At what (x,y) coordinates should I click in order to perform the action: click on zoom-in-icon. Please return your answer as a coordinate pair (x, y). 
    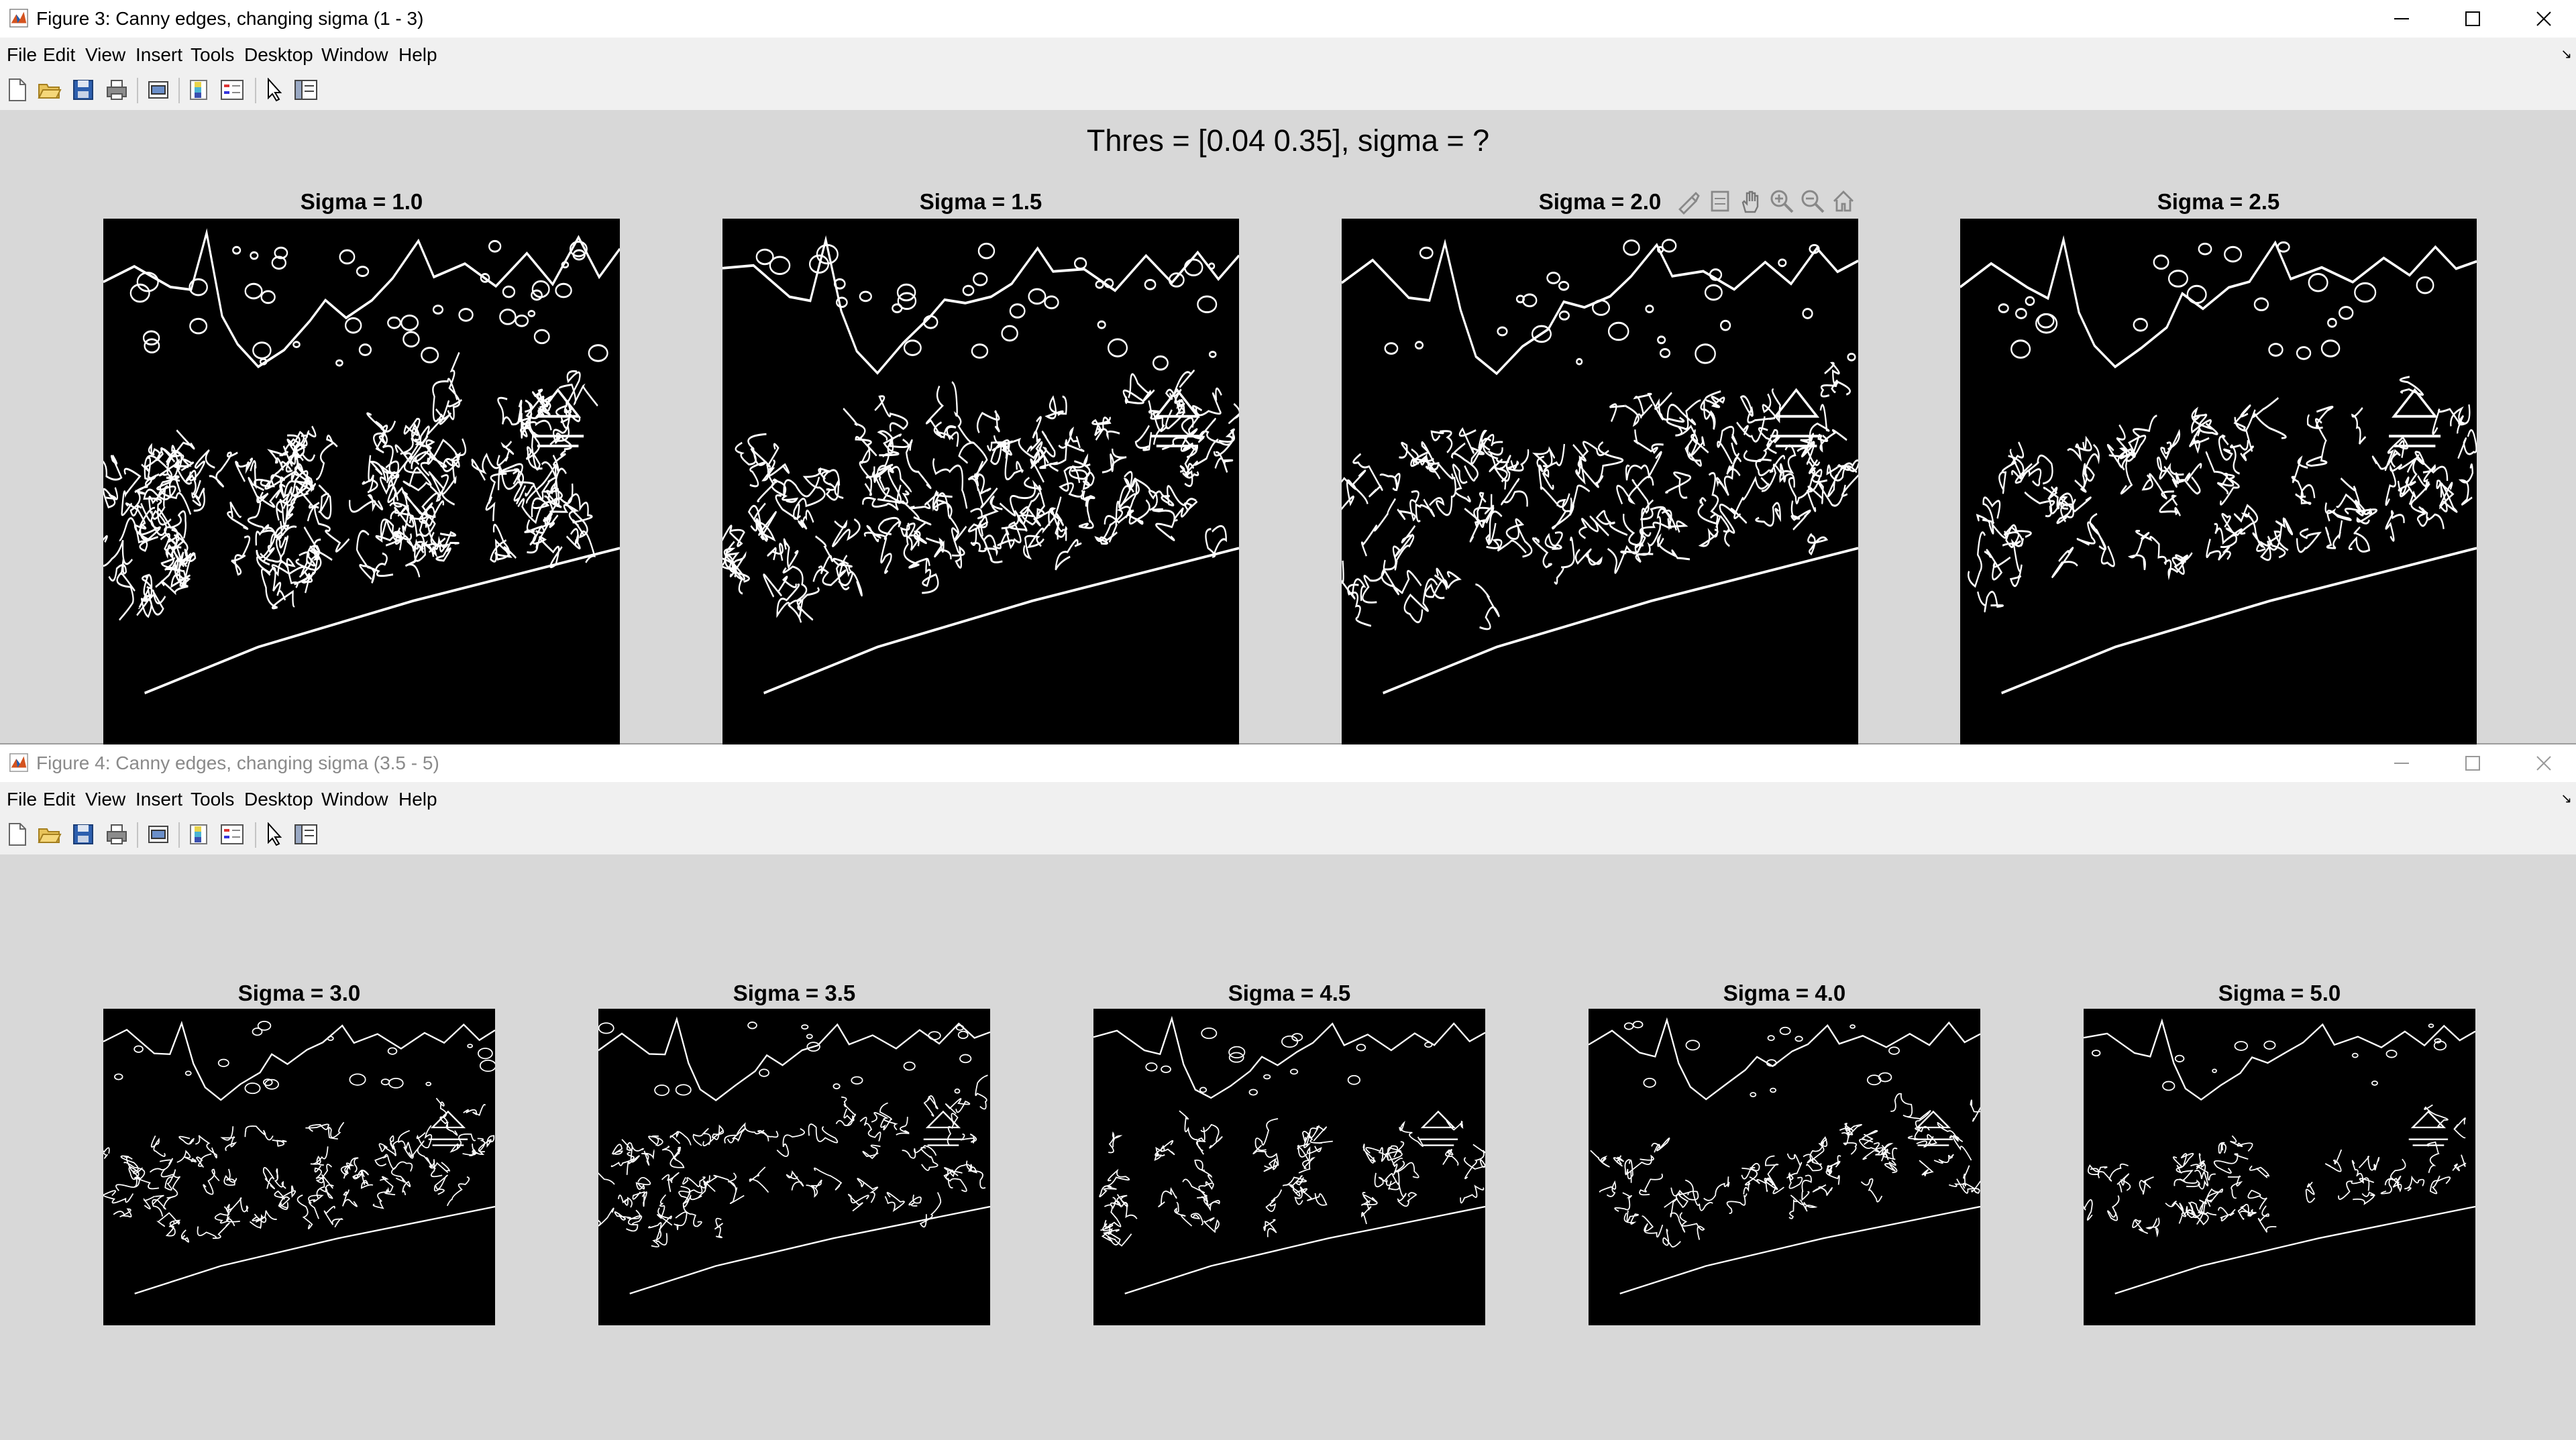
    Looking at the image, I should click on (1781, 201).